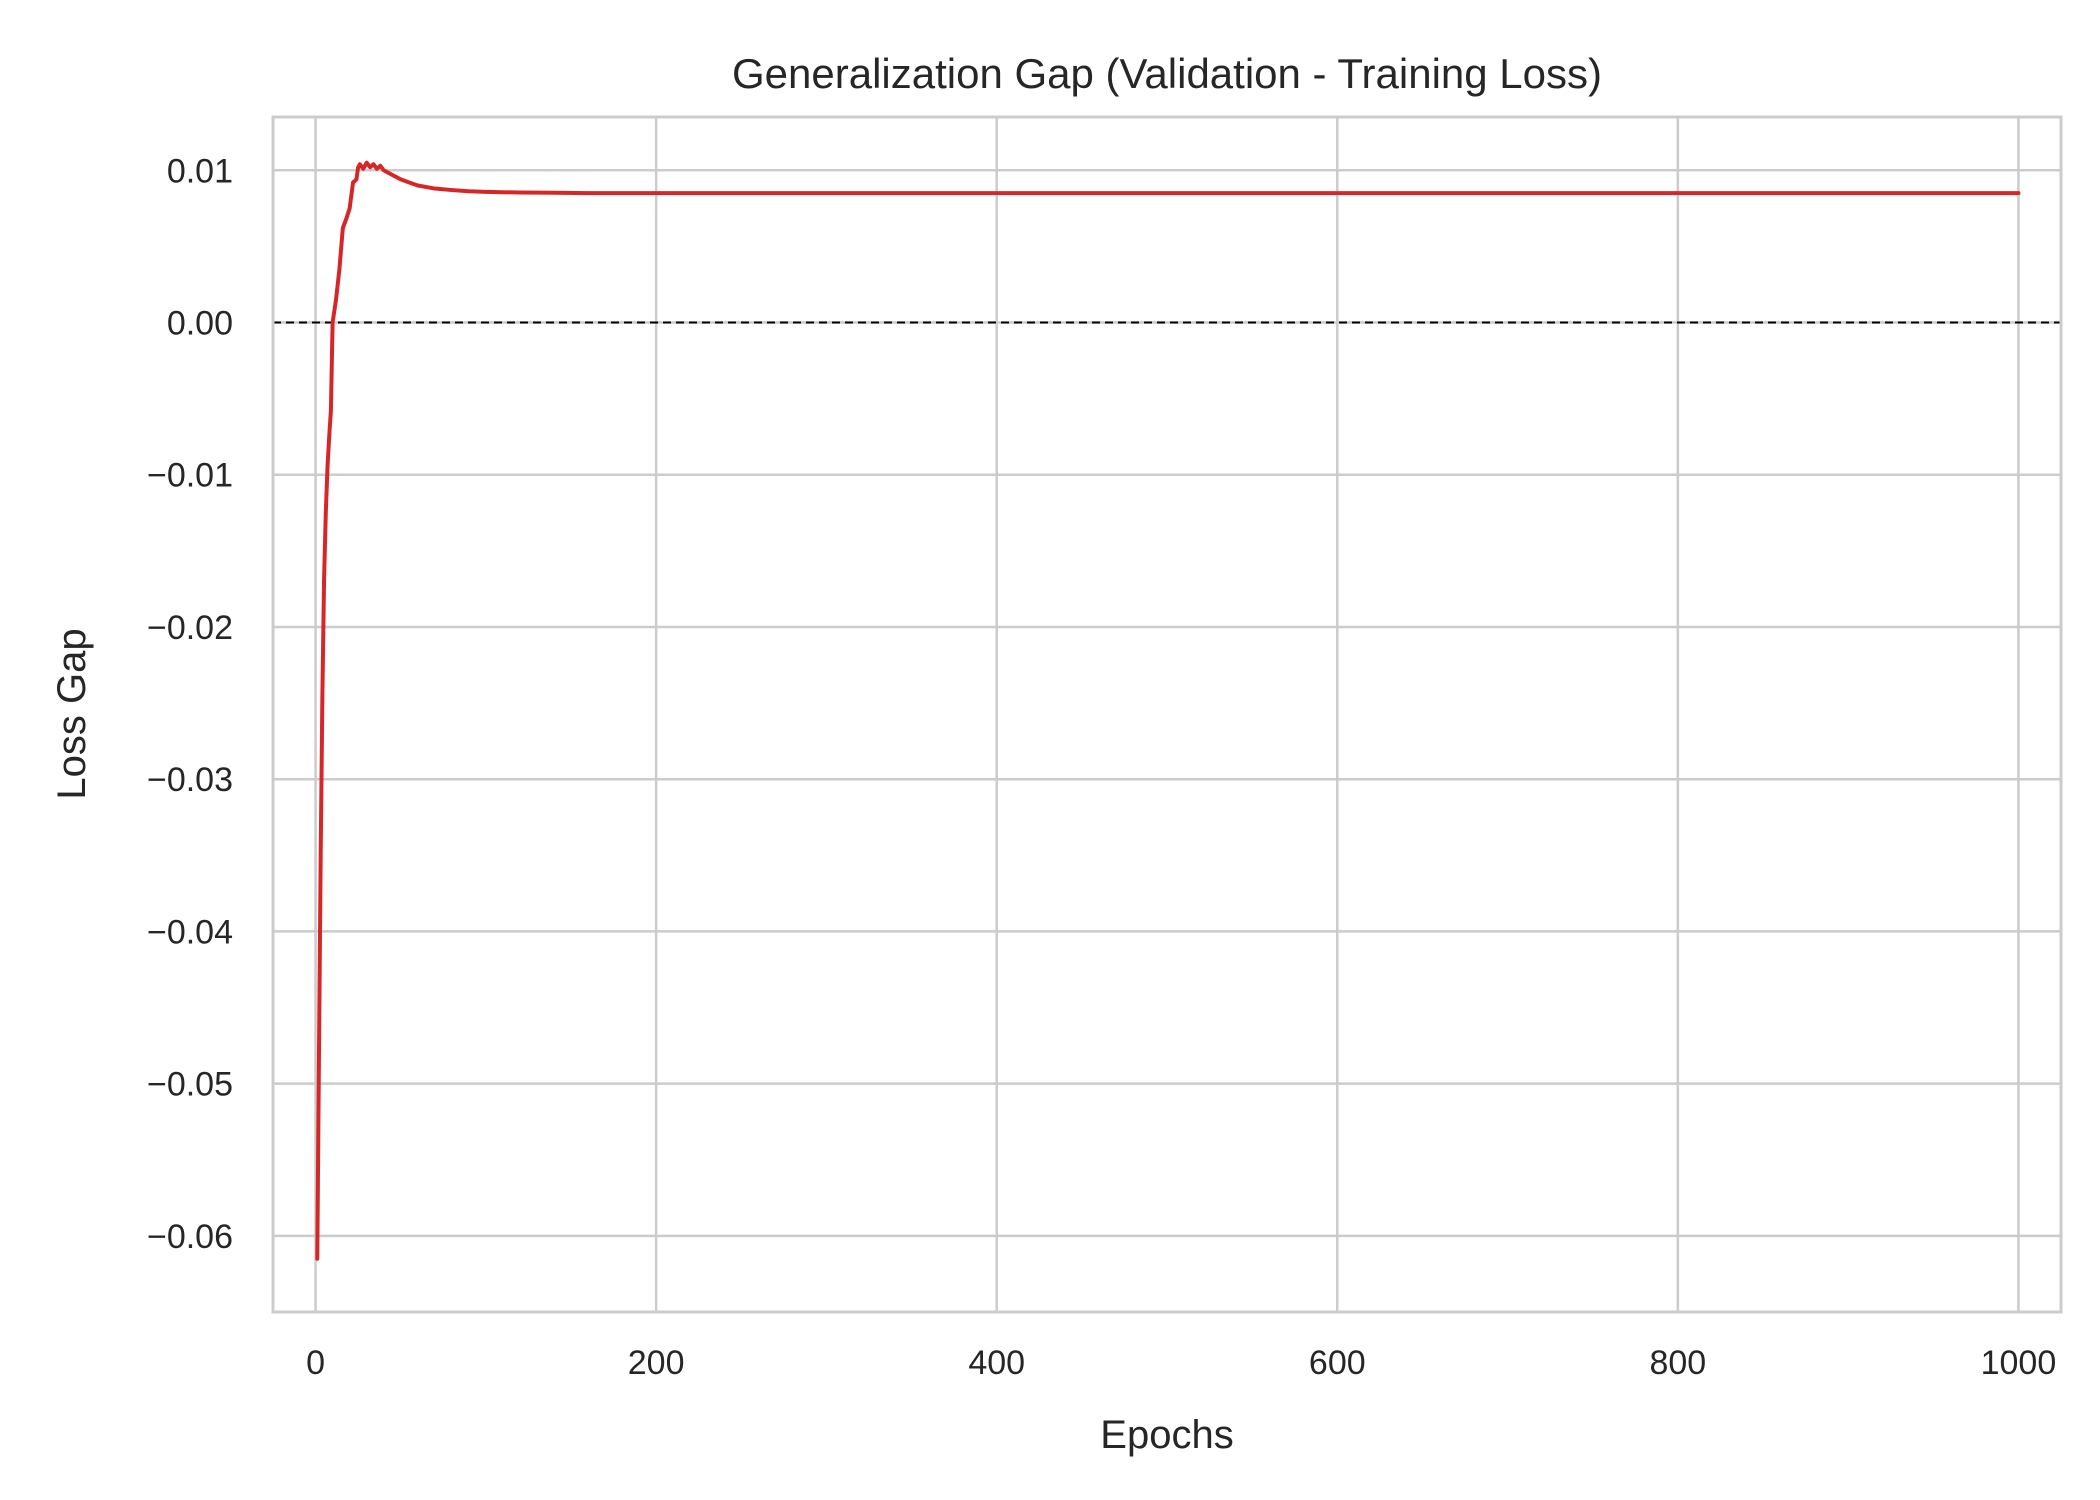  Describe the element at coordinates (656, 1363) in the screenshot. I see `x-tick-label: 200` at that location.